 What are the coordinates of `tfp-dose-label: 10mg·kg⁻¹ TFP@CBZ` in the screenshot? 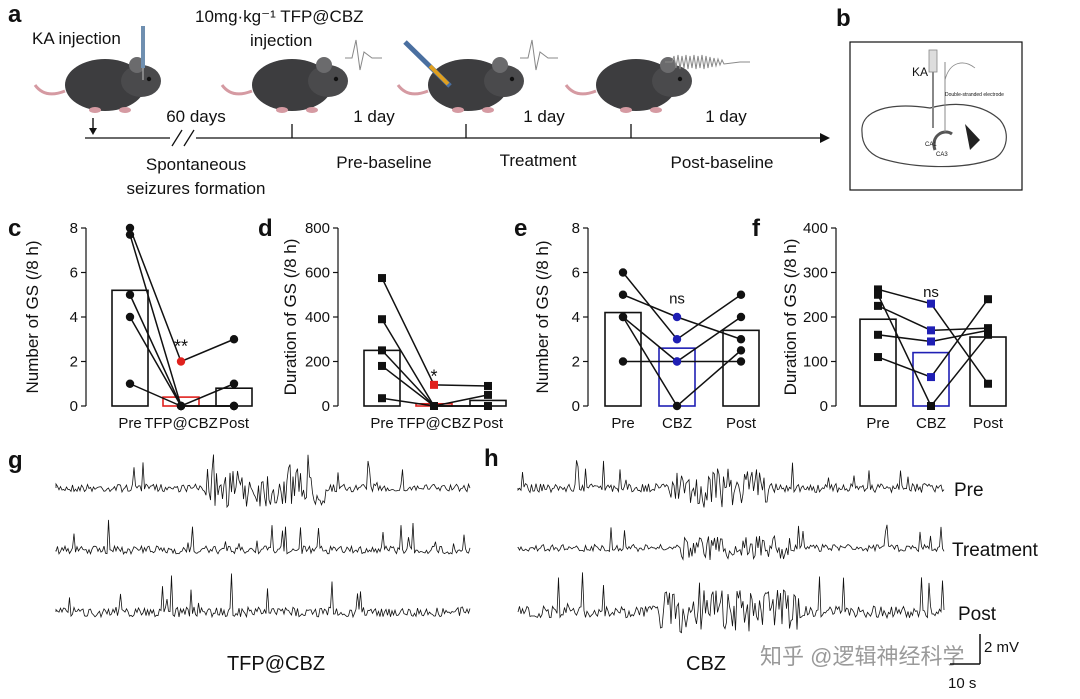 It's located at (279, 16).